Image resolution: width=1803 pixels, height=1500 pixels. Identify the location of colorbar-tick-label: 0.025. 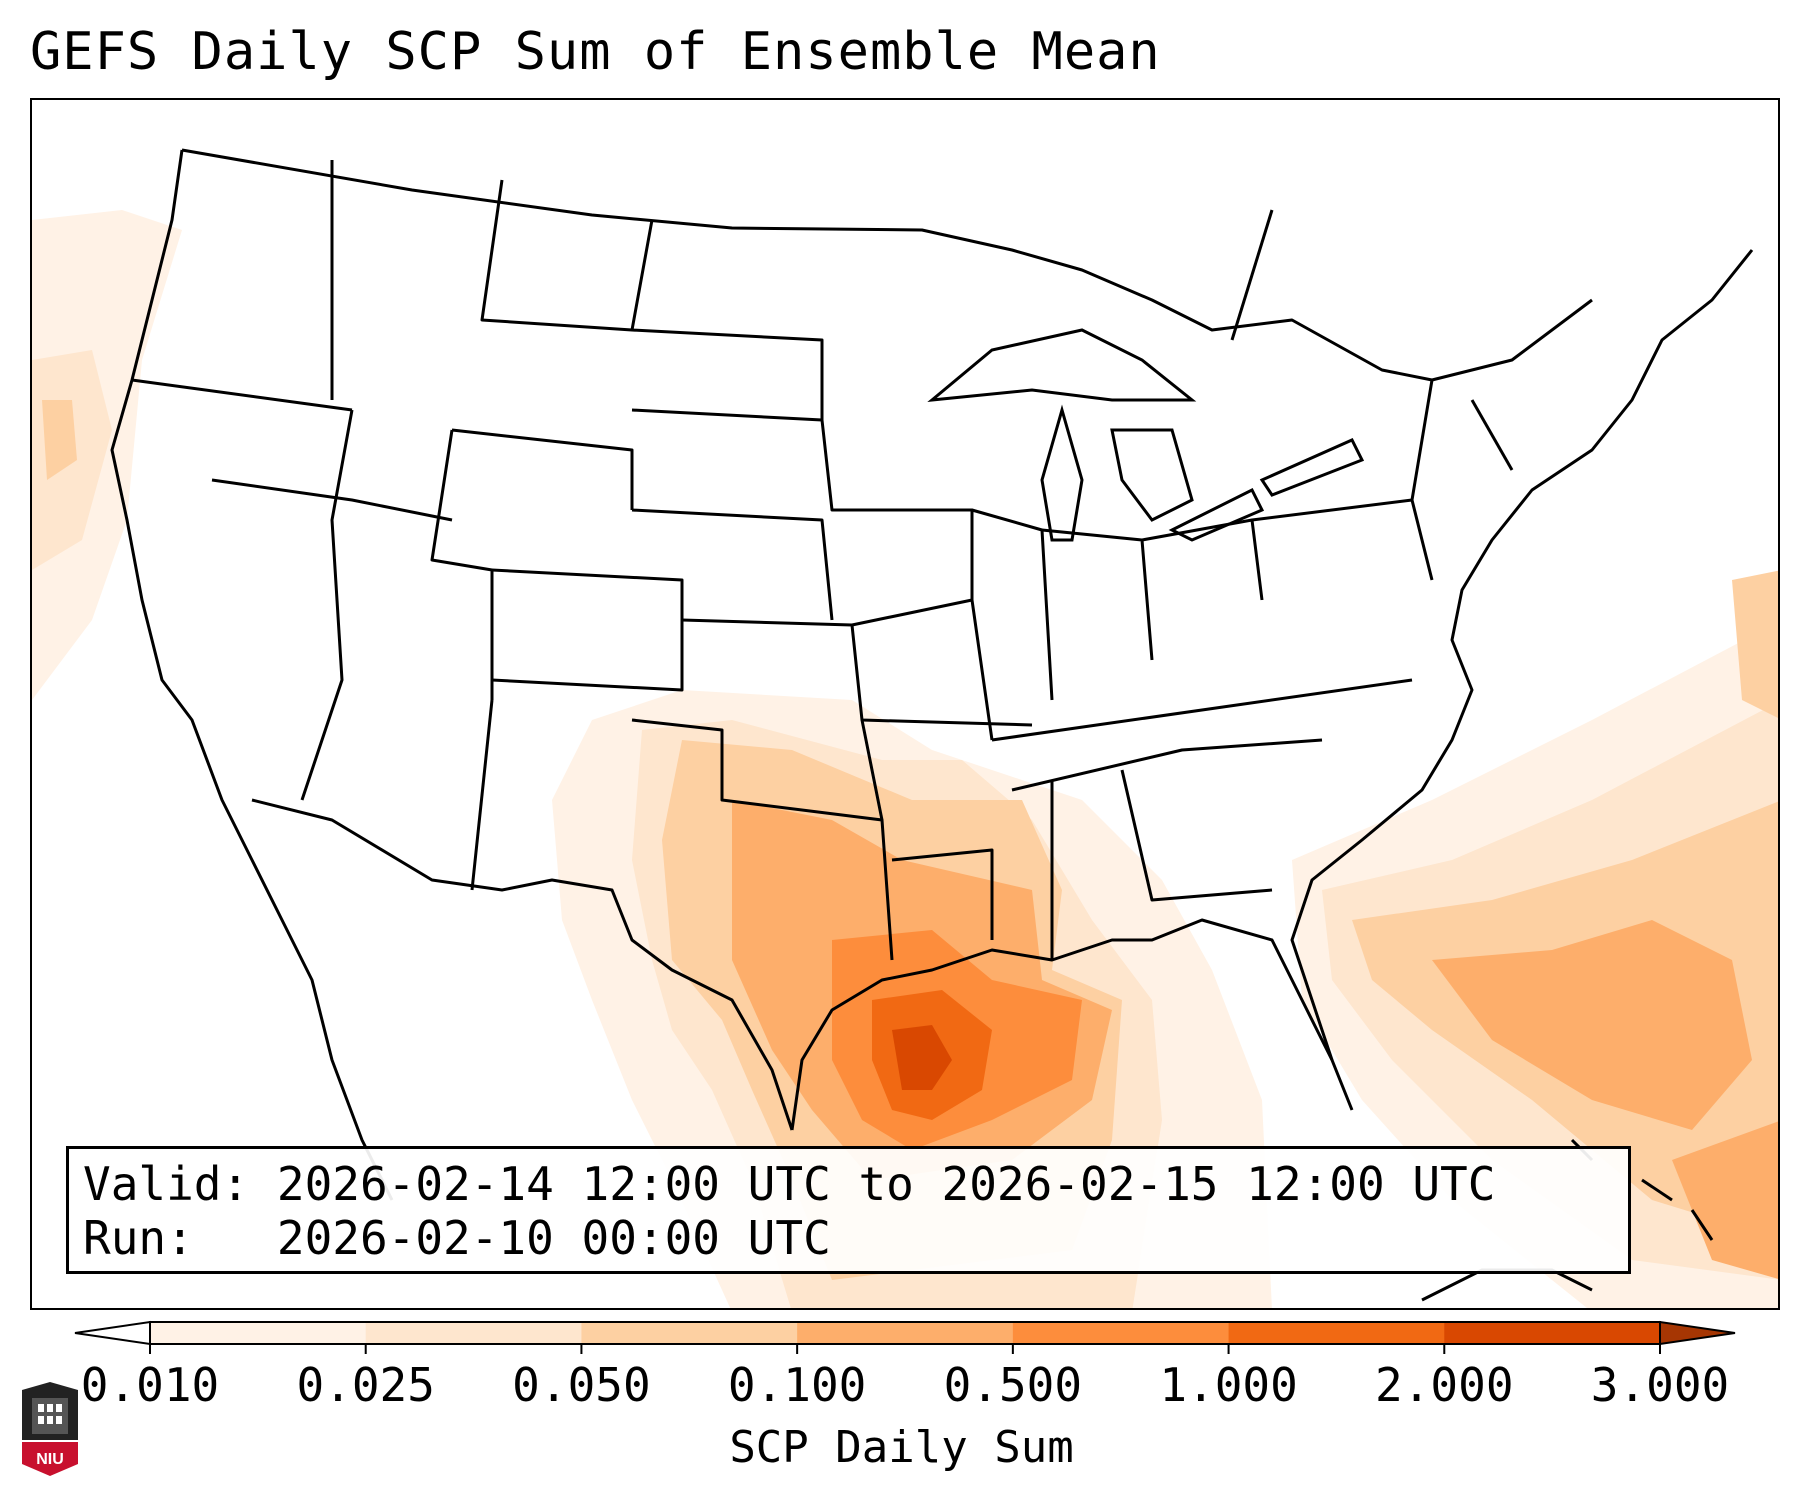
(365, 1385).